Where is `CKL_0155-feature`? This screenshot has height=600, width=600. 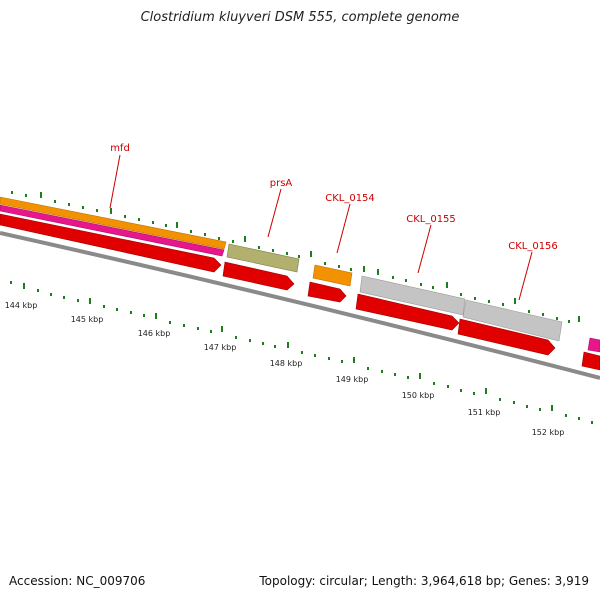 CKL_0155-feature is located at coordinates (412, 295).